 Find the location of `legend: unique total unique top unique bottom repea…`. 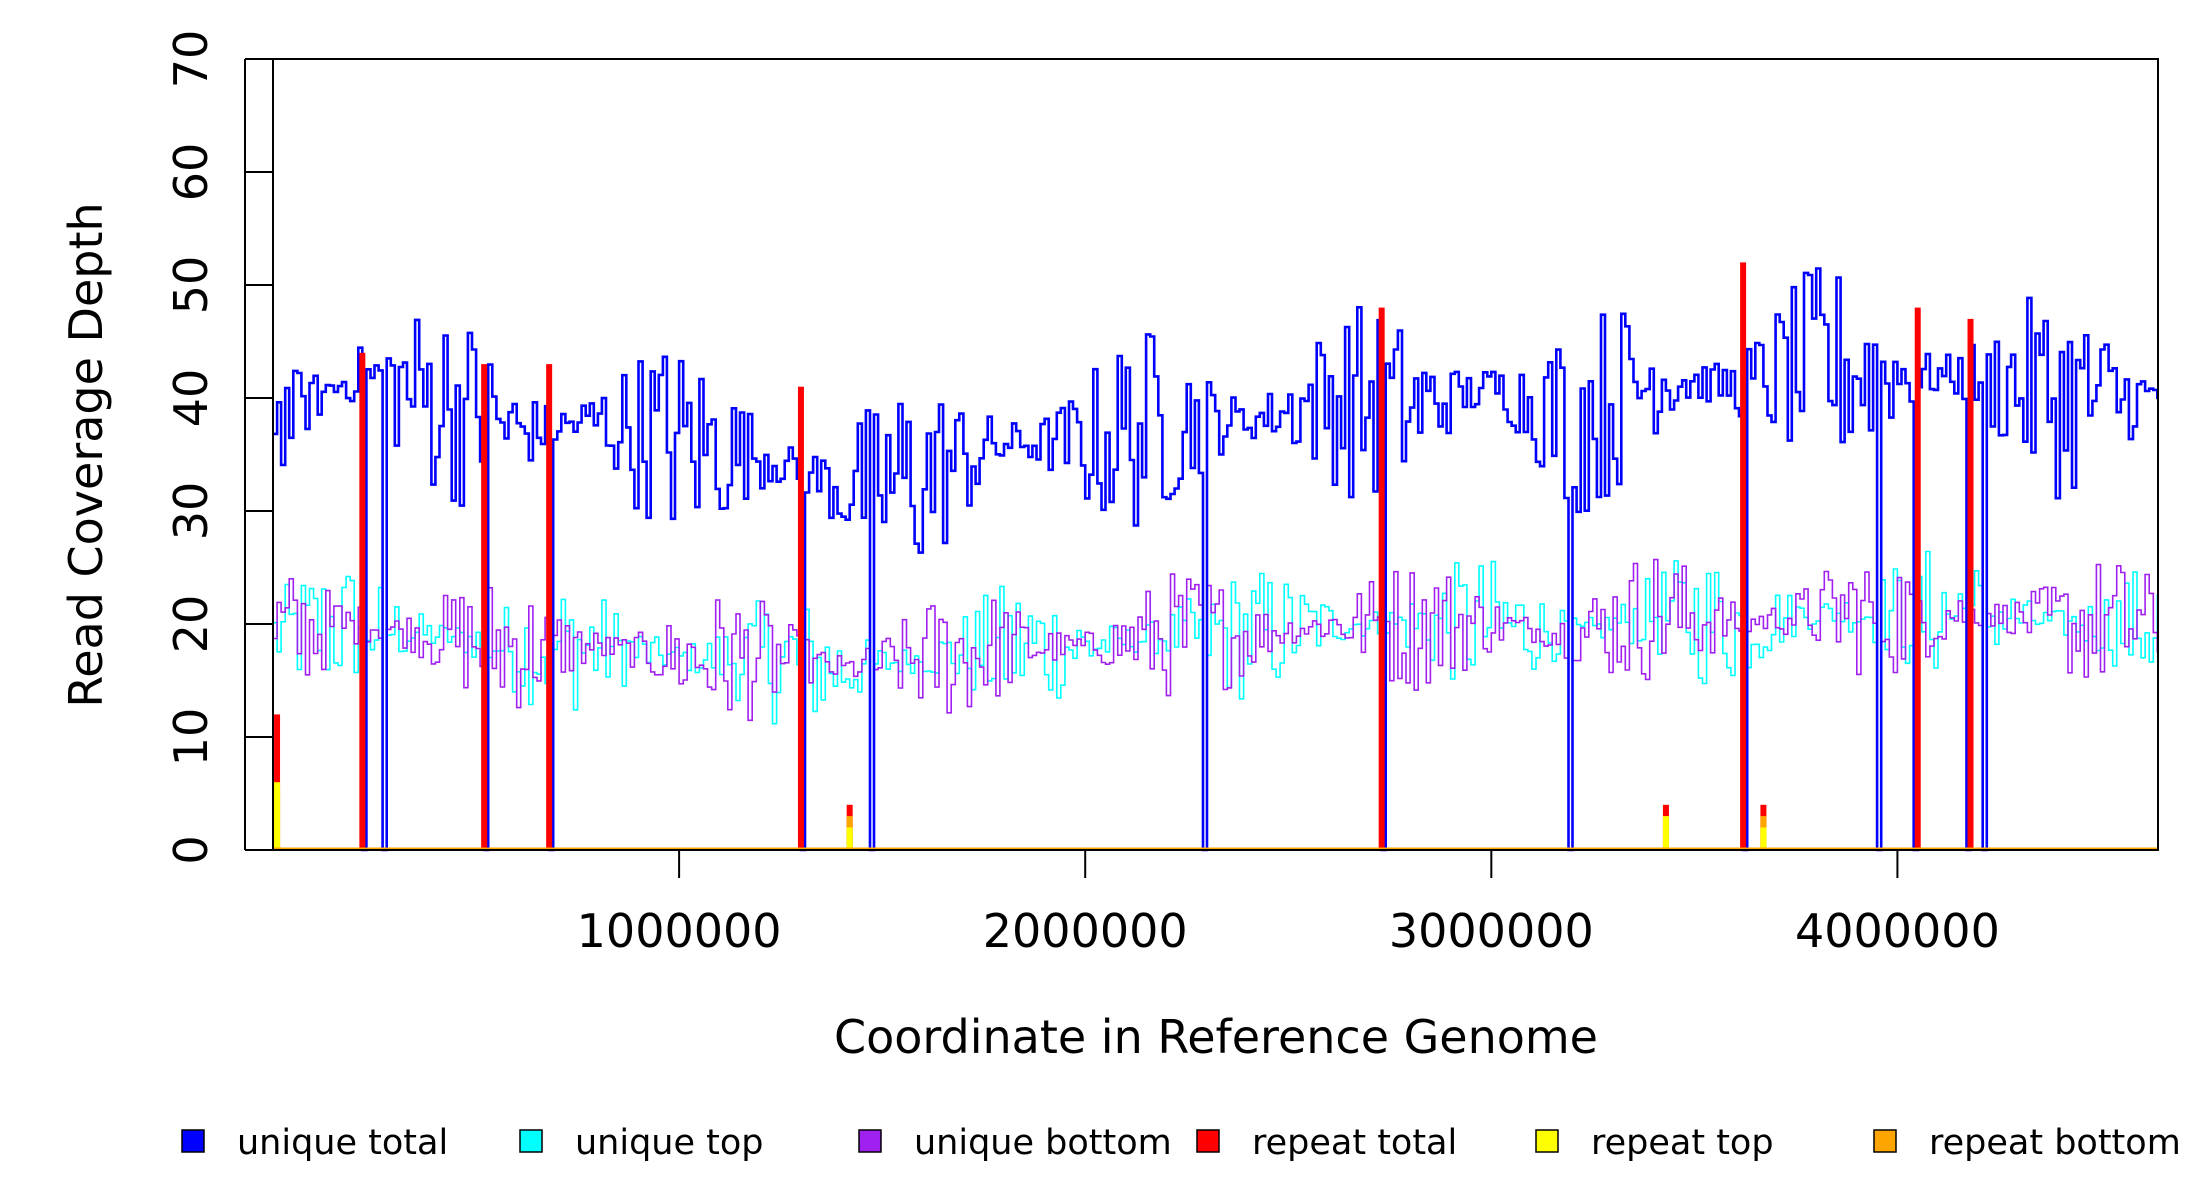

legend: unique total unique top unique bottom repea… is located at coordinates (1181, 1143).